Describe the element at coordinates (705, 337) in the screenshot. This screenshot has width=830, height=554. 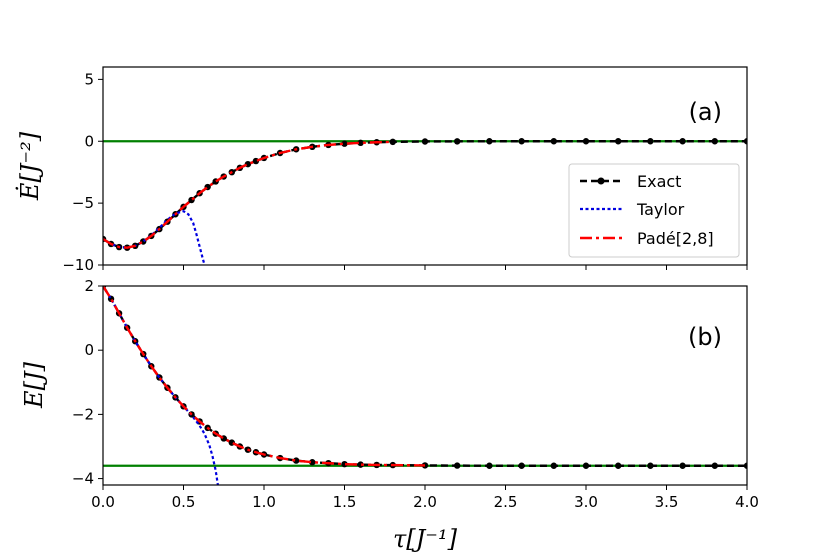
I see `panel-b-label: (b)` at that location.